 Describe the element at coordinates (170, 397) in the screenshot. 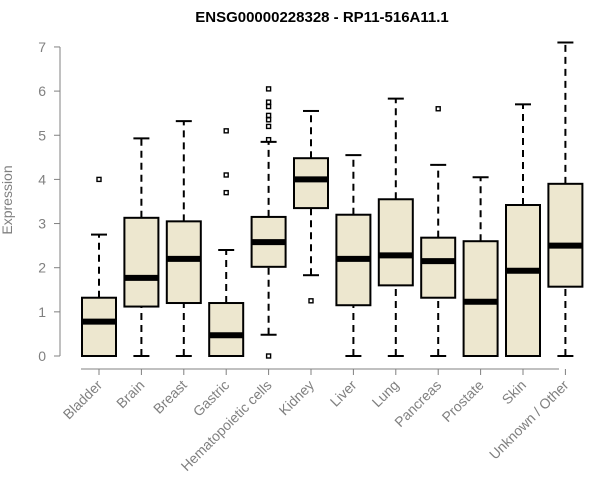

I see `x-tick-label: Breast` at that location.